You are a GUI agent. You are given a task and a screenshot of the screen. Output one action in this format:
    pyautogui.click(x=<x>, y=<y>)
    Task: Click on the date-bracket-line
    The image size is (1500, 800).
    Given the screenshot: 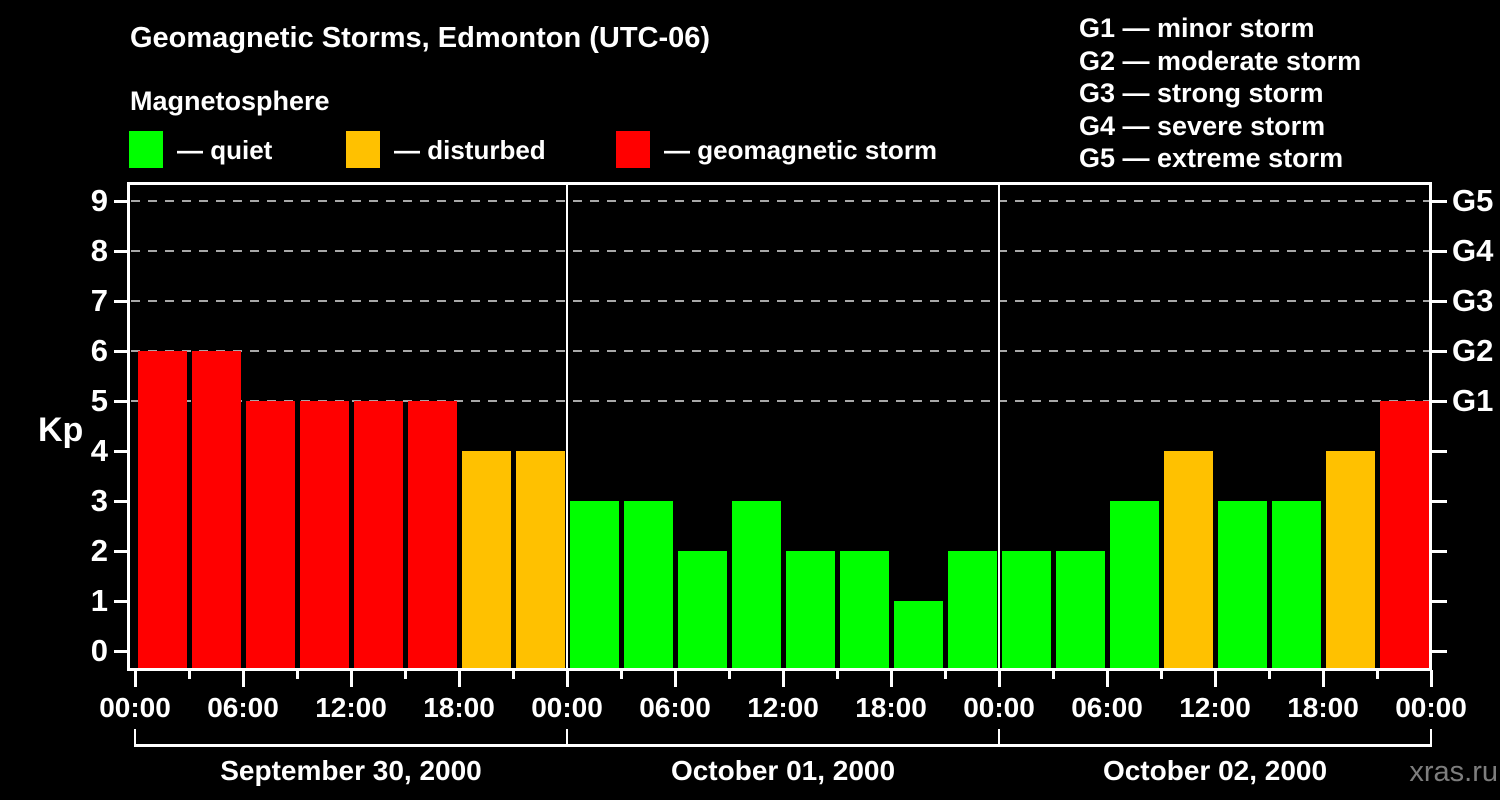 What is the action you would take?
    pyautogui.click(x=783, y=745)
    